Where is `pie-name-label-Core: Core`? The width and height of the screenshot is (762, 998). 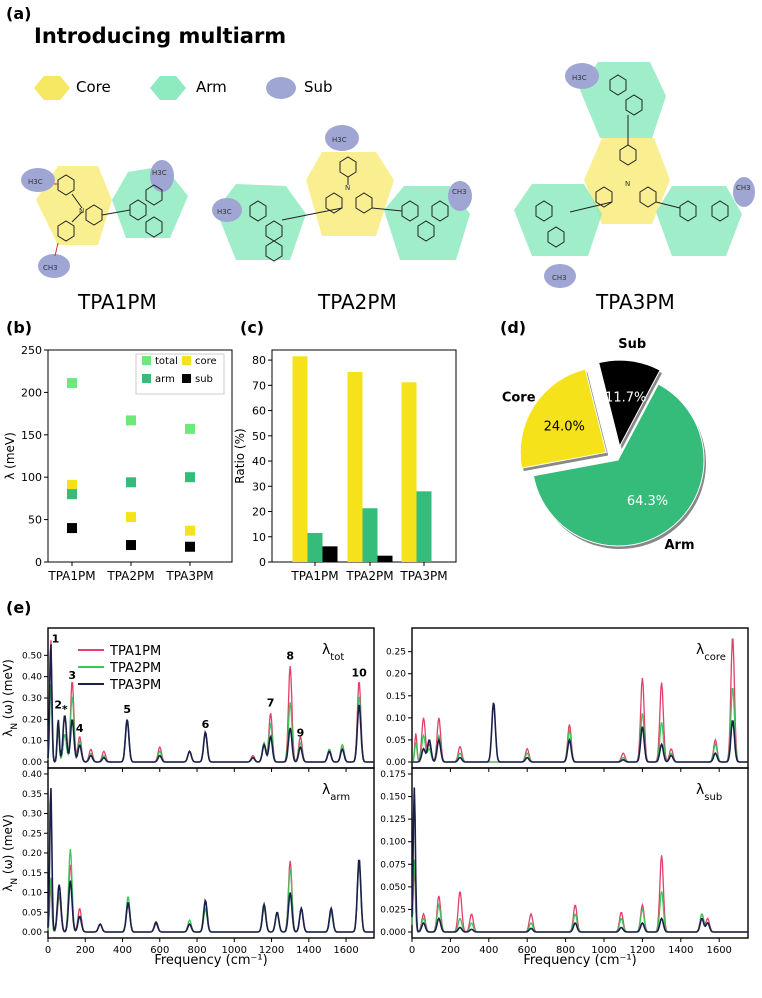 pie-name-label-Core: Core is located at coordinates (519, 397).